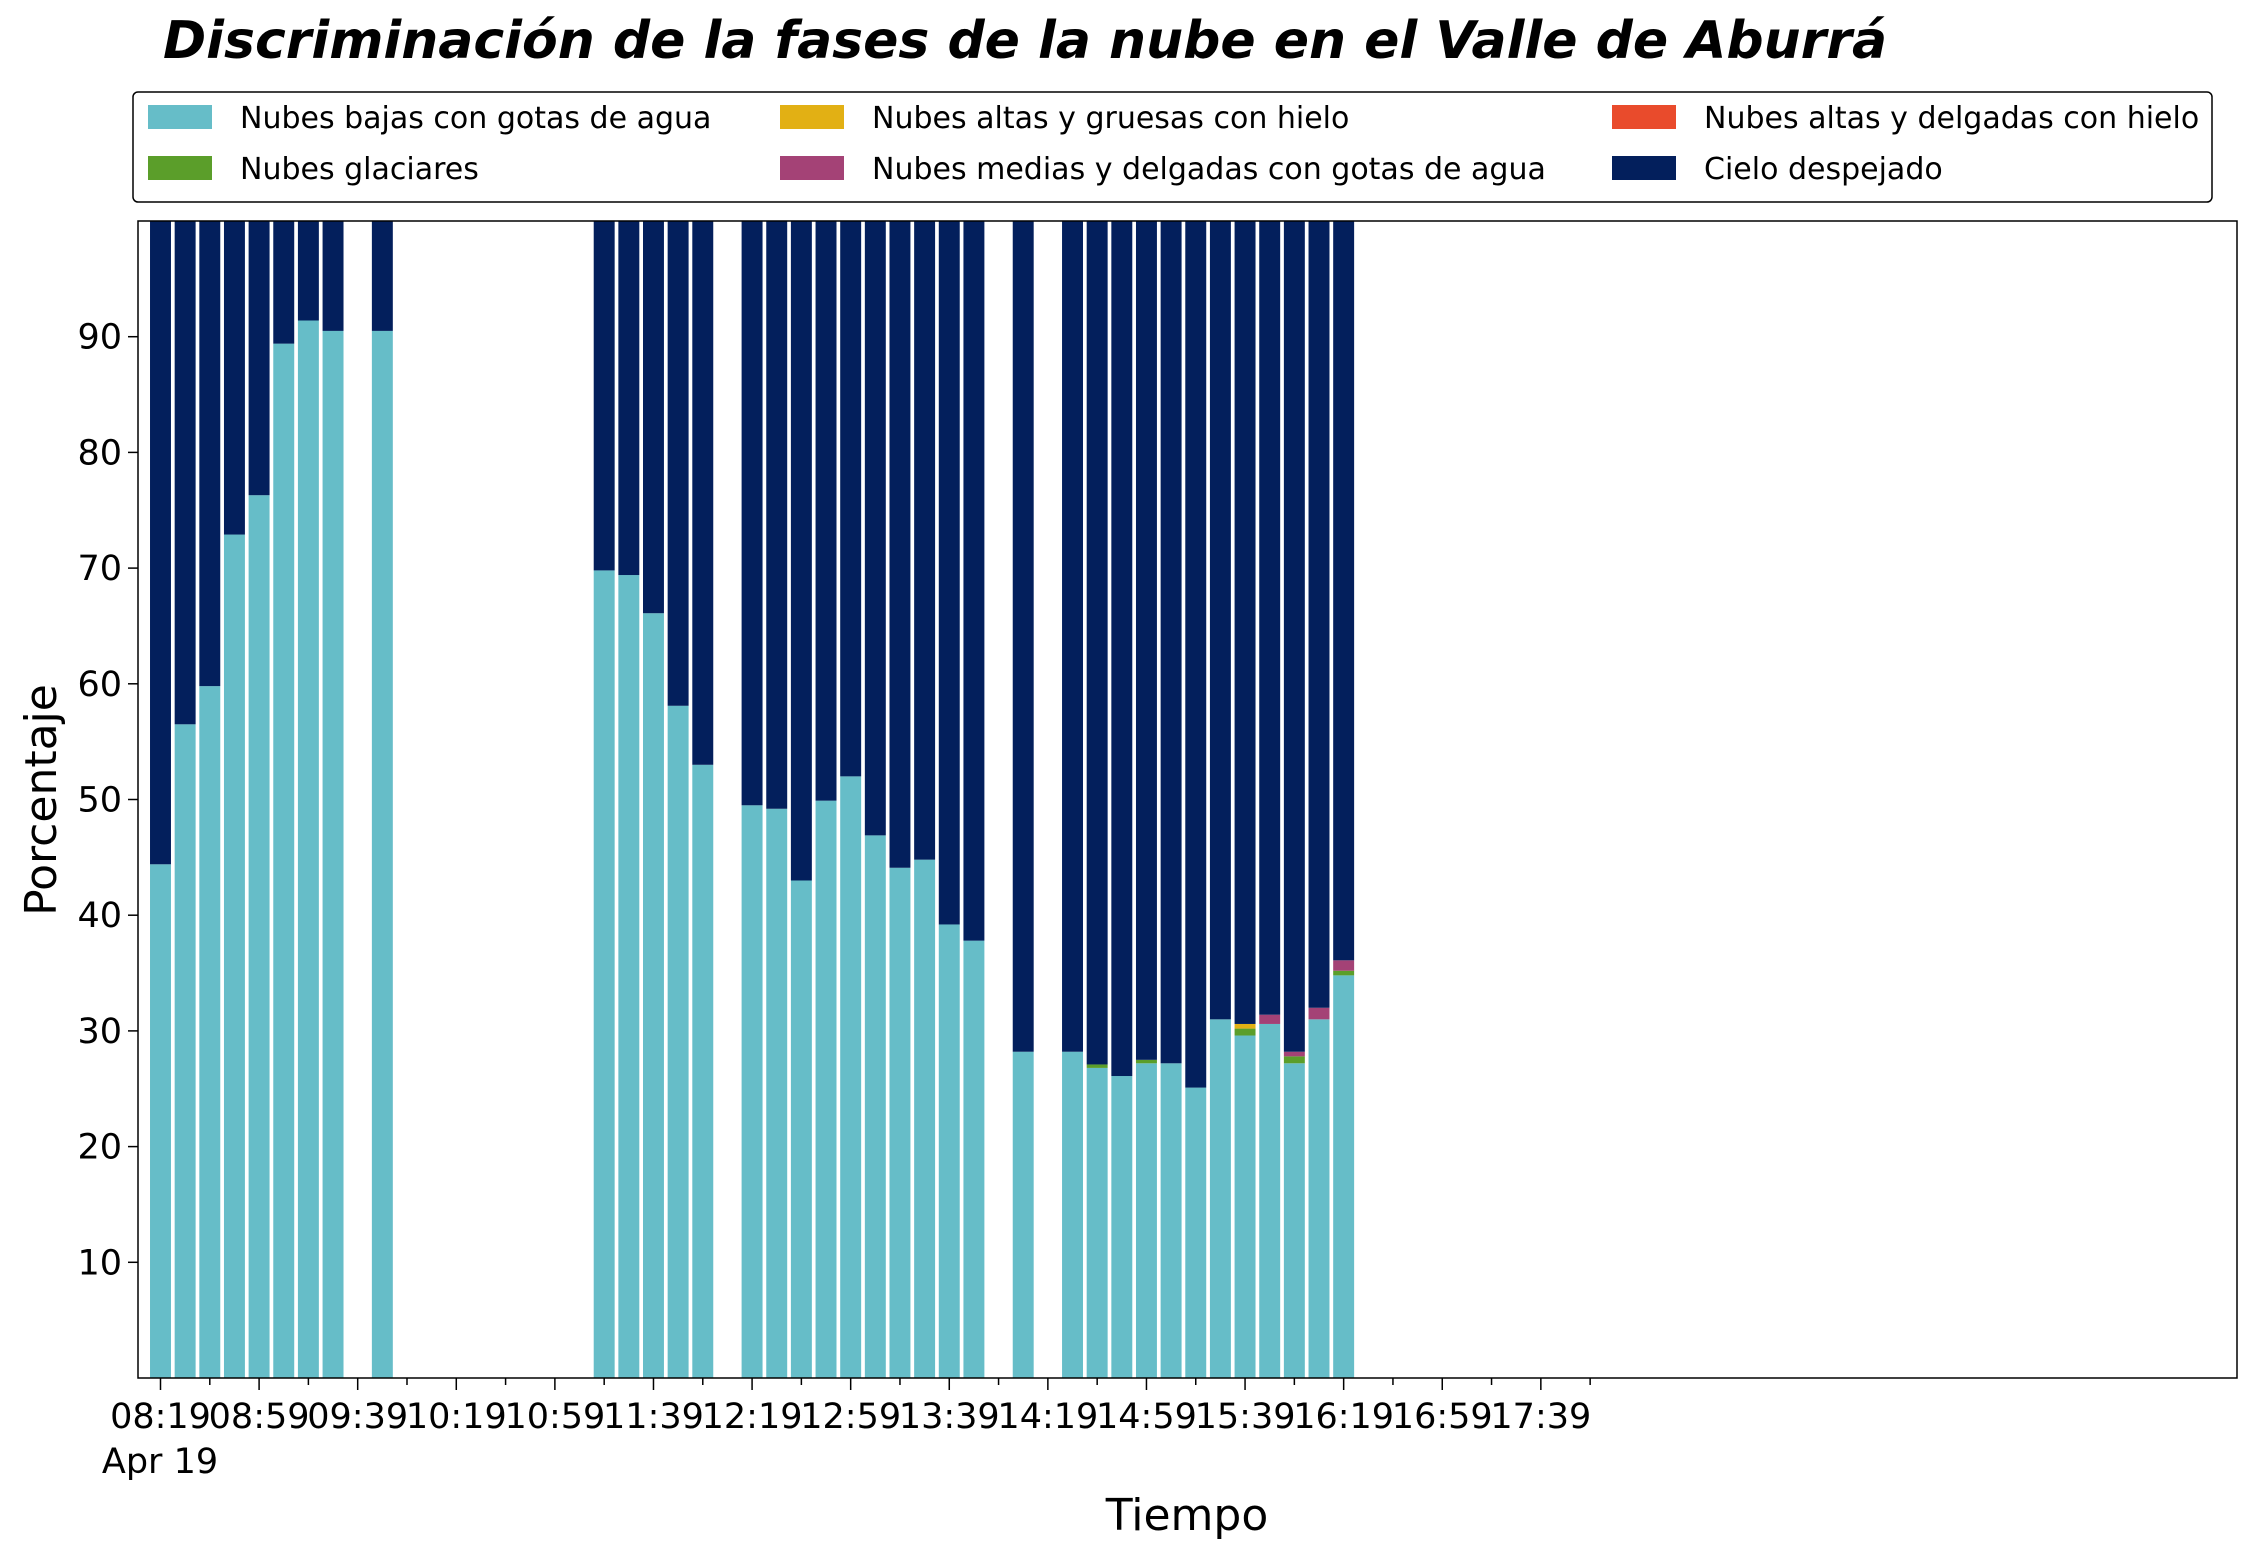  I want to click on bar-segment-11:39-s0, so click(653, 995).